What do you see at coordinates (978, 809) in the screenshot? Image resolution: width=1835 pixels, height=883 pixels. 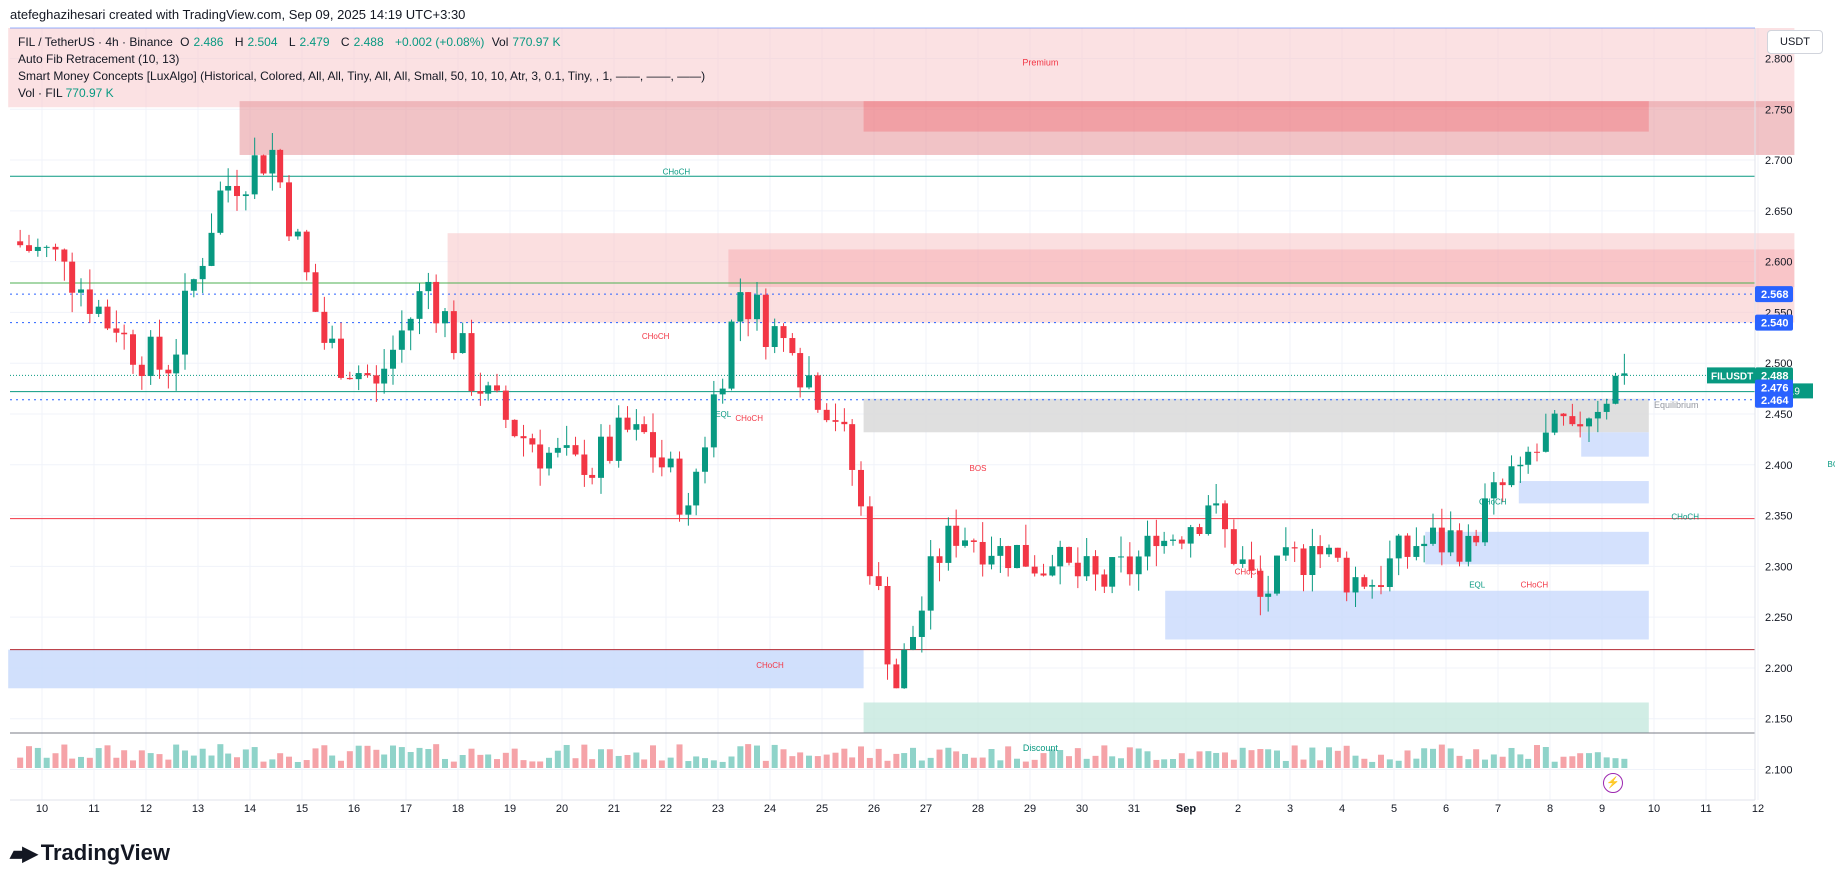 I see `x-tick-label: 28` at bounding box center [978, 809].